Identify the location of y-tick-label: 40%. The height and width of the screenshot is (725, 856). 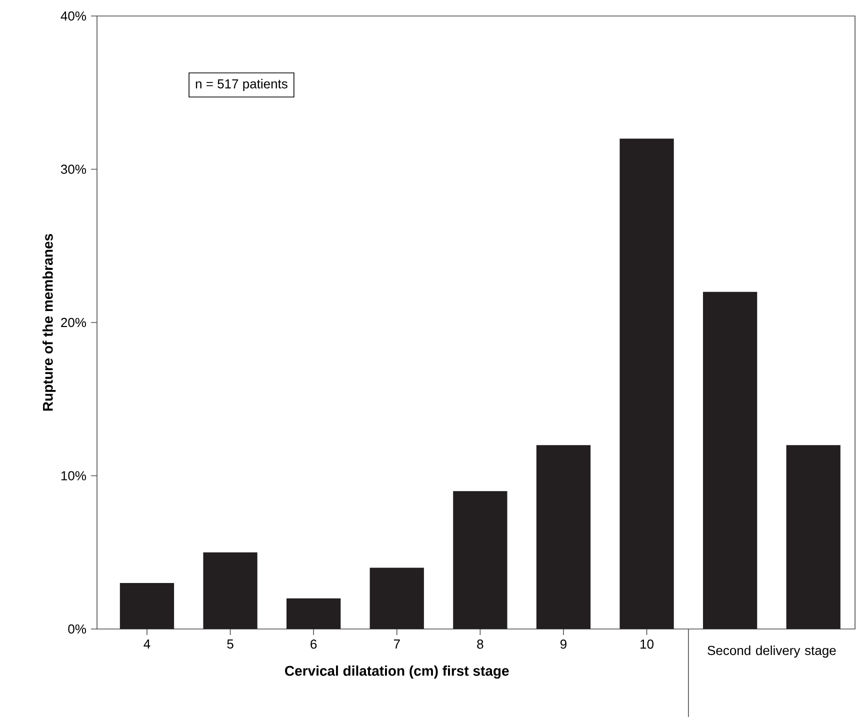
(73, 16).